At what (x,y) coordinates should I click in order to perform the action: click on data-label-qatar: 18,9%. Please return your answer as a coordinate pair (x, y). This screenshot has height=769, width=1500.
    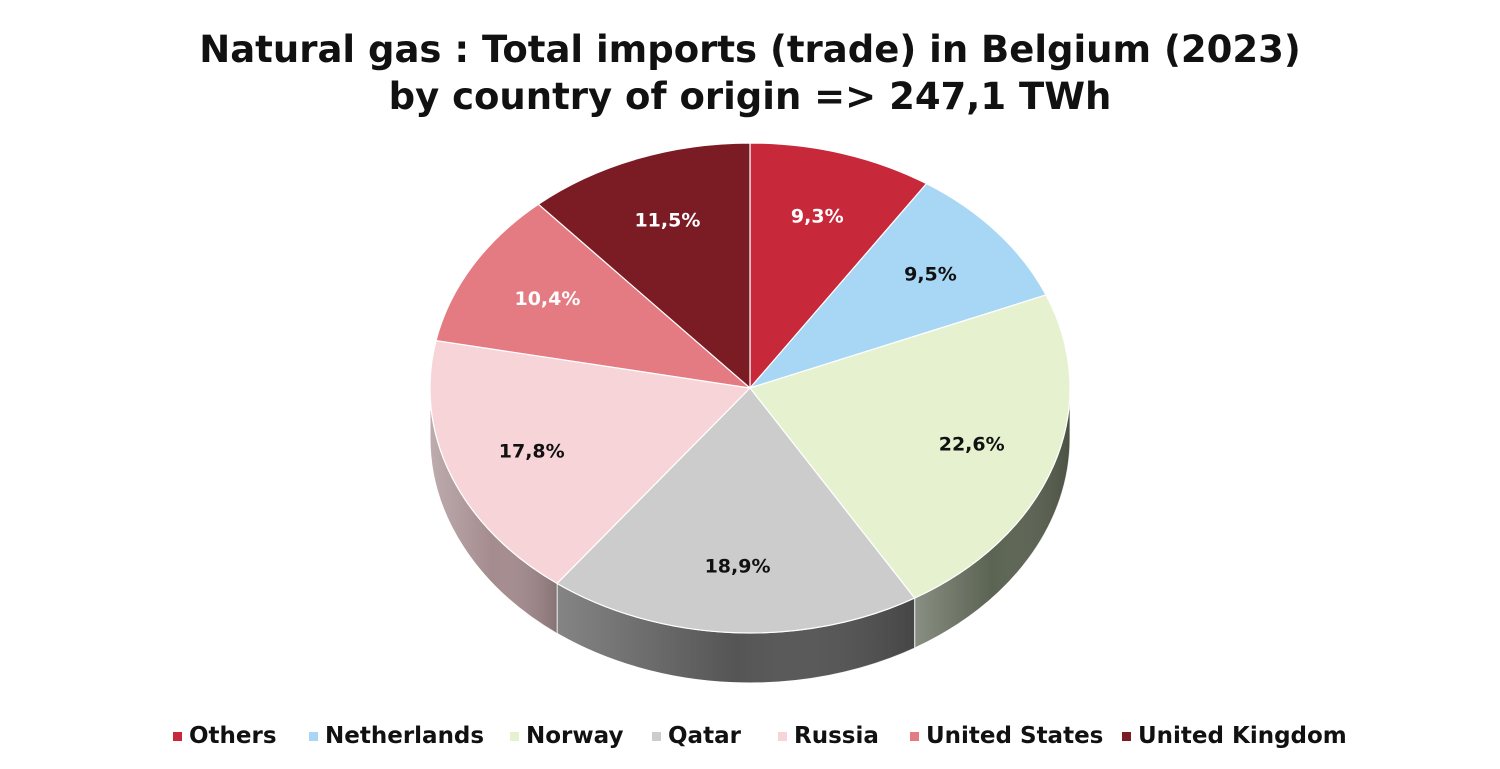
    Looking at the image, I should click on (738, 567).